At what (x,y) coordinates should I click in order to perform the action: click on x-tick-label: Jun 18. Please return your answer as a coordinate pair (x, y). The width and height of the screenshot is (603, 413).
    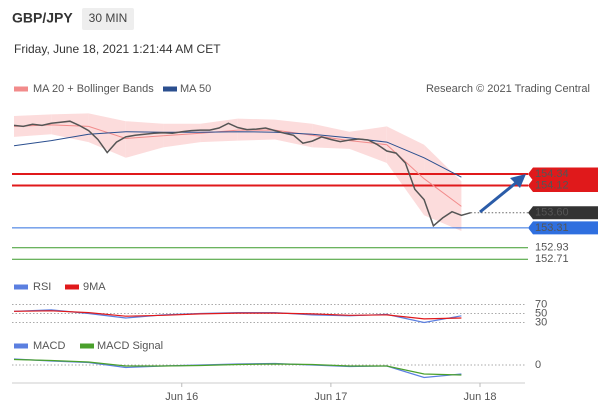
    Looking at the image, I should click on (479, 397).